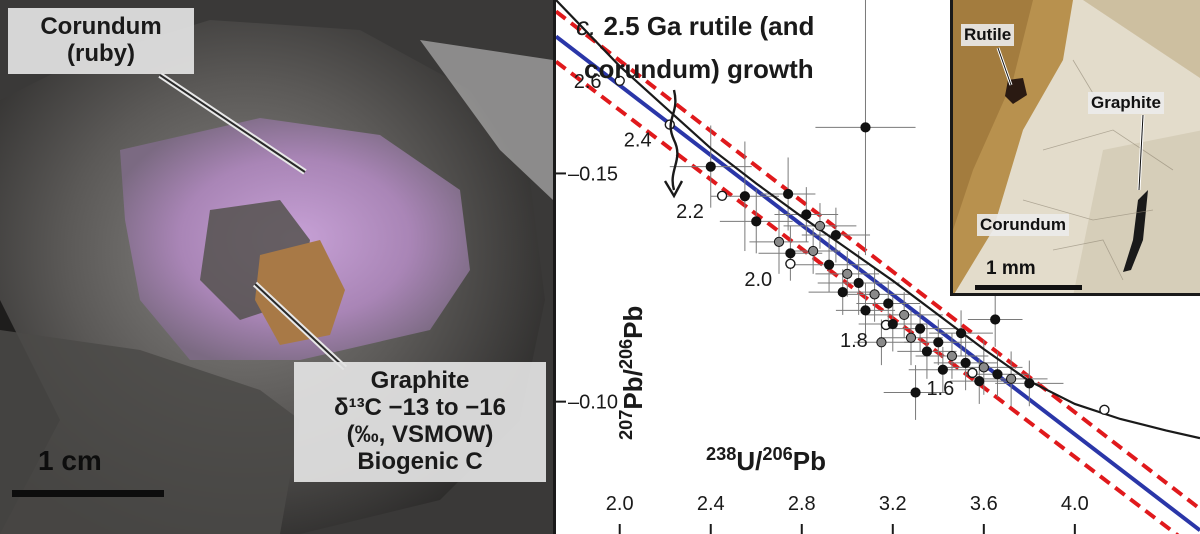 The width and height of the screenshot is (1200, 534). Describe the element at coordinates (554, 267) in the screenshot. I see `panel-divider` at that location.